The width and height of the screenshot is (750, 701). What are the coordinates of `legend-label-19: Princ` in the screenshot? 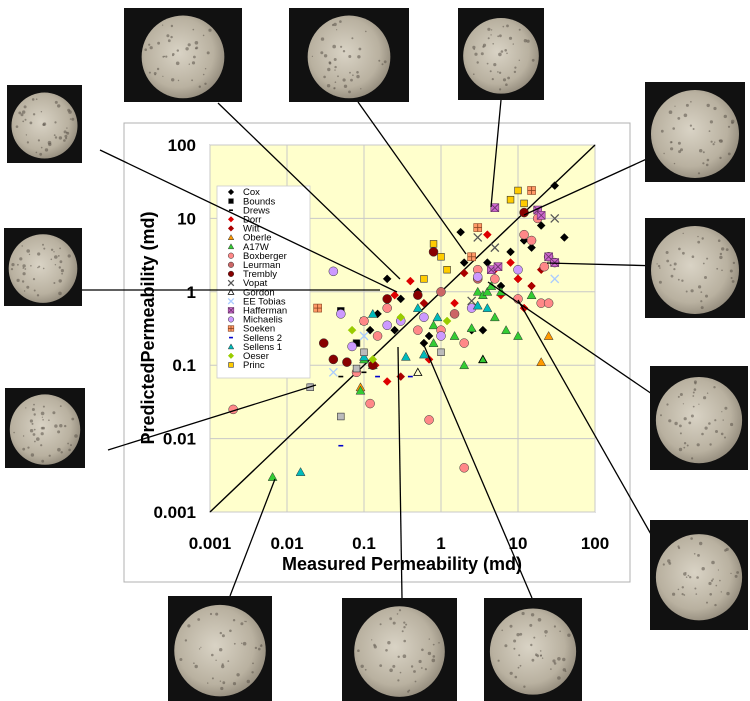 It's located at (254, 365).